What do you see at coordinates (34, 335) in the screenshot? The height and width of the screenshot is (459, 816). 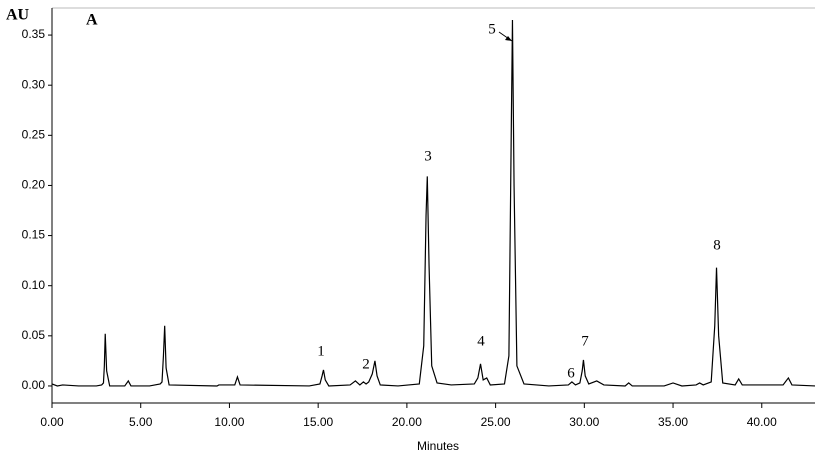 I see `y-tick-label: 0.05` at bounding box center [34, 335].